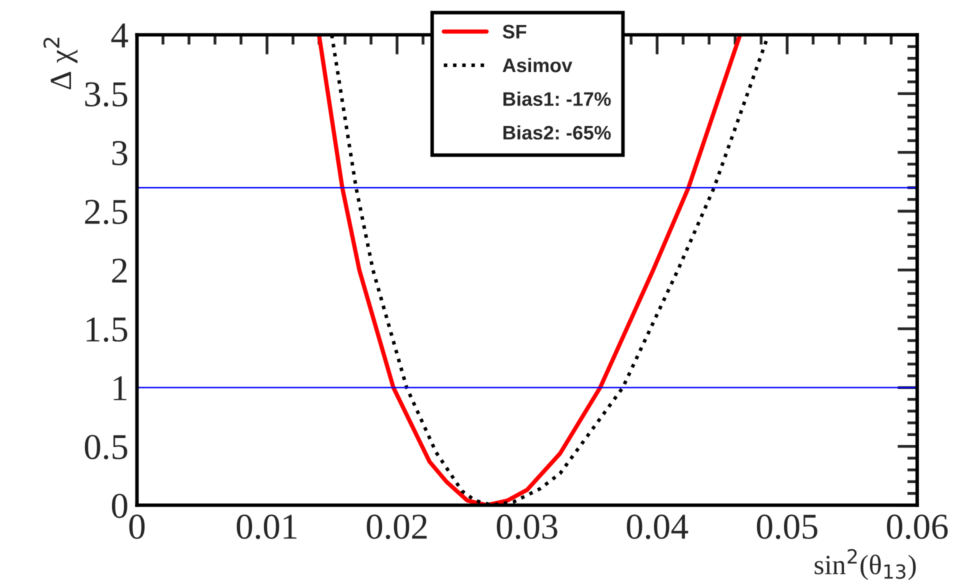 The image size is (968, 580). Describe the element at coordinates (396, 527) in the screenshot. I see `x-tick-label: 0.02` at that location.